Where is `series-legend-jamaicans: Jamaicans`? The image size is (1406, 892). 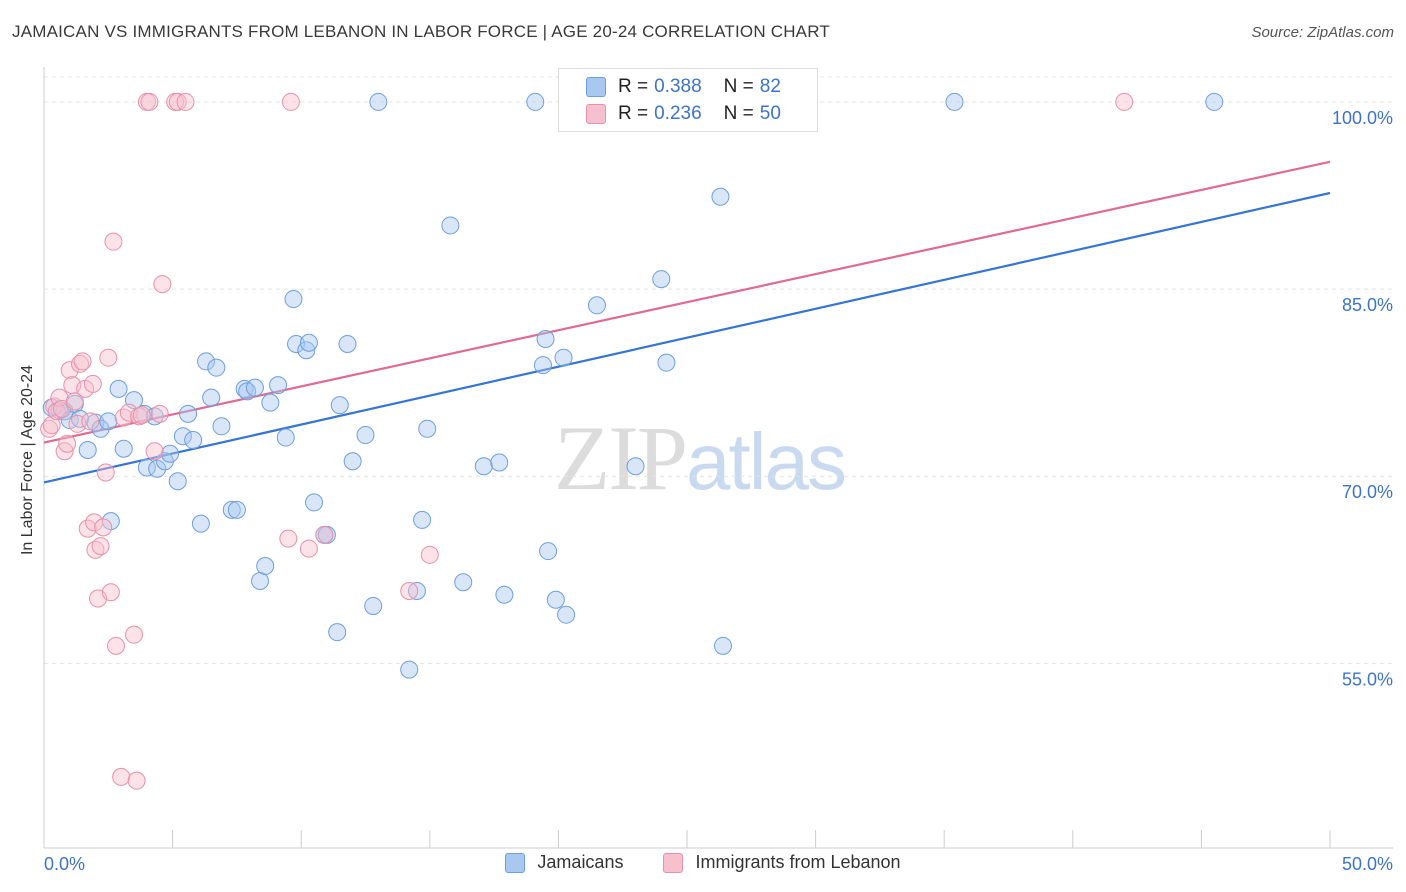 series-legend-jamaicans: Jamaicans is located at coordinates (564, 862).